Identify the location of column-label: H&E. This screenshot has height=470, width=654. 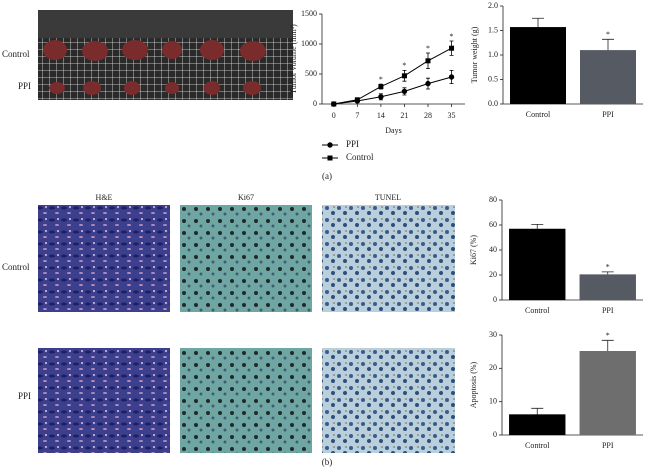
(104, 197).